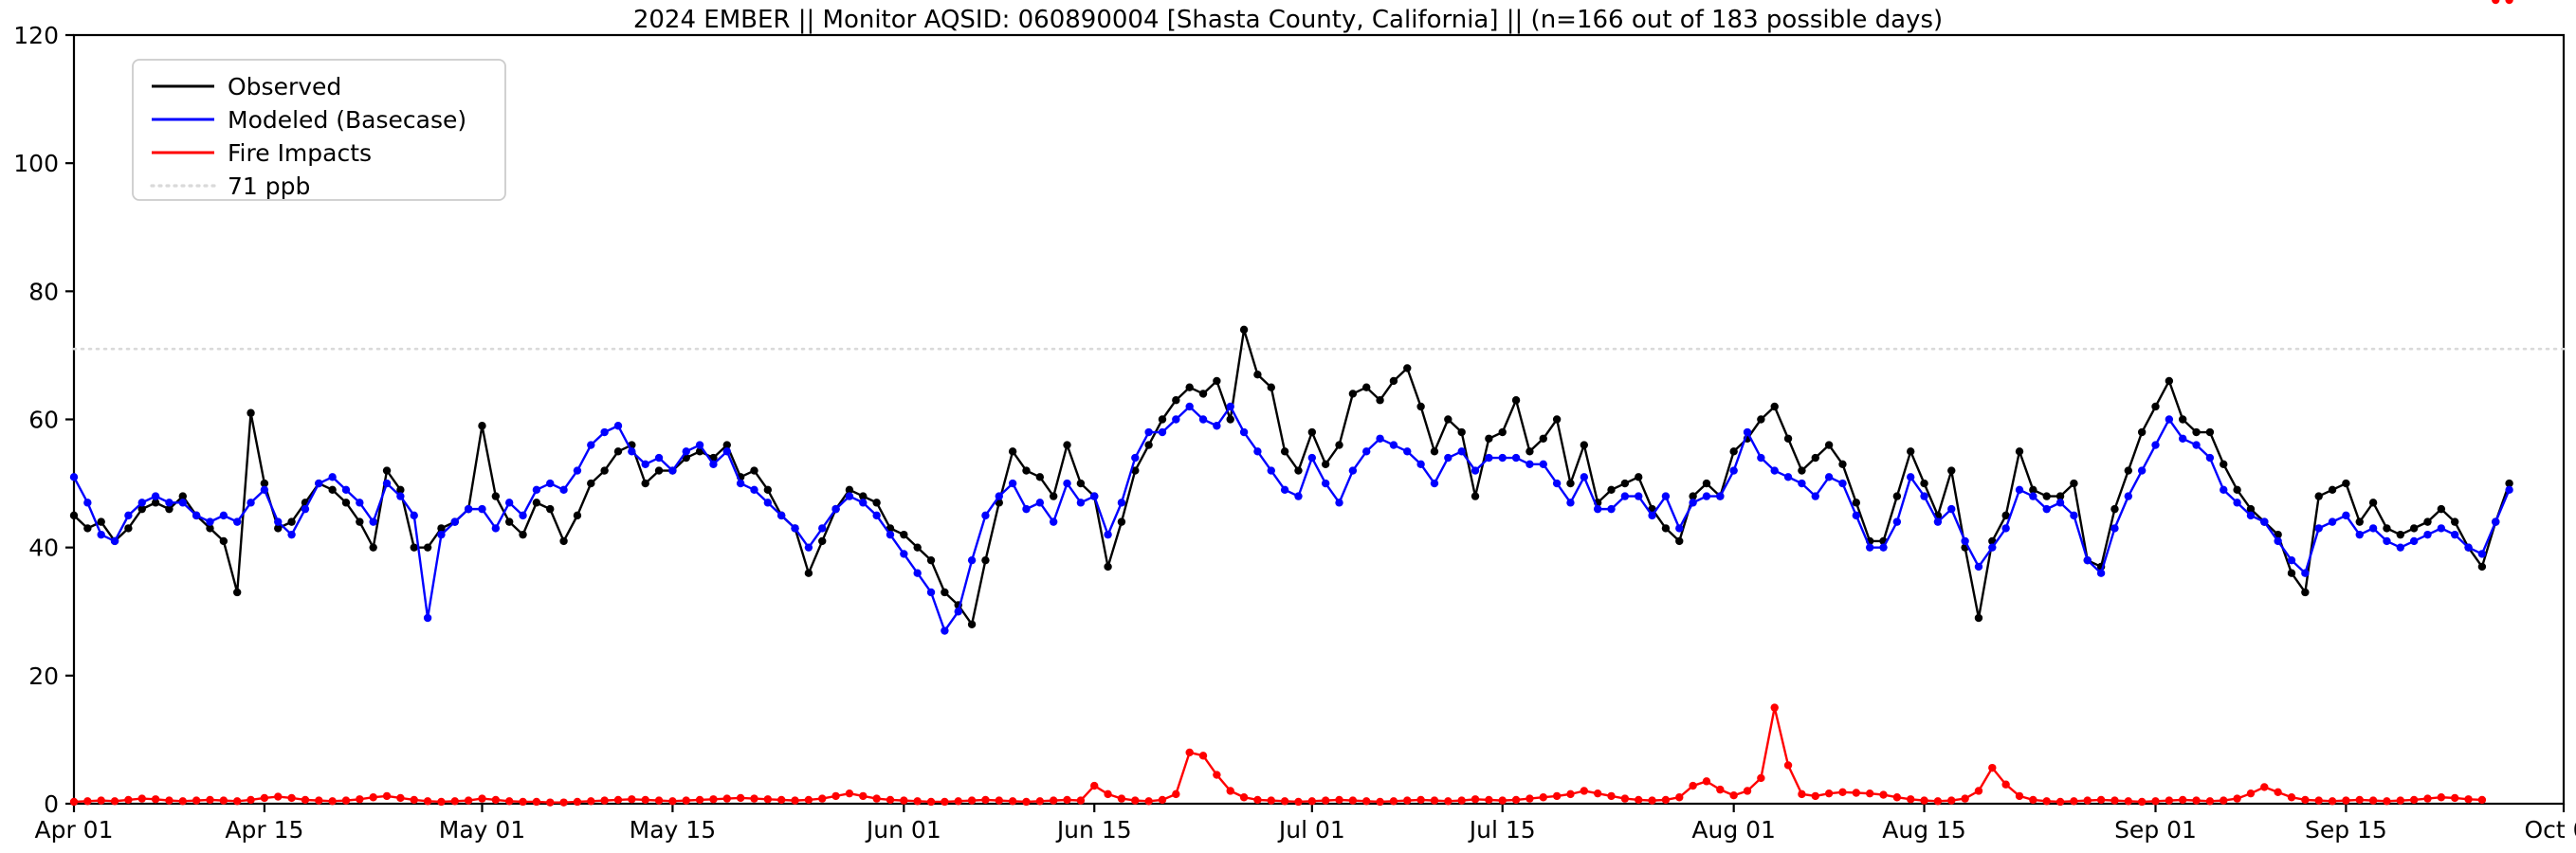 The height and width of the screenshot is (853, 2576). I want to click on x-axis-tick-label: Jul 15, so click(1502, 830).